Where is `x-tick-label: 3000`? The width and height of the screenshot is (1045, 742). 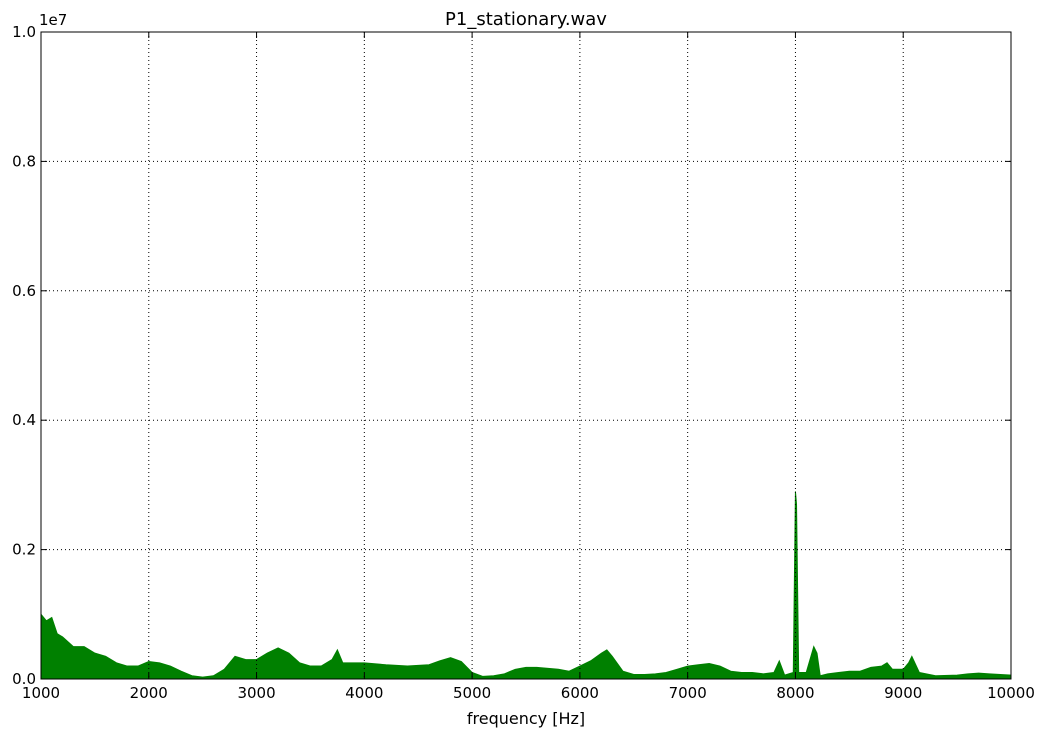 x-tick-label: 3000 is located at coordinates (256, 693).